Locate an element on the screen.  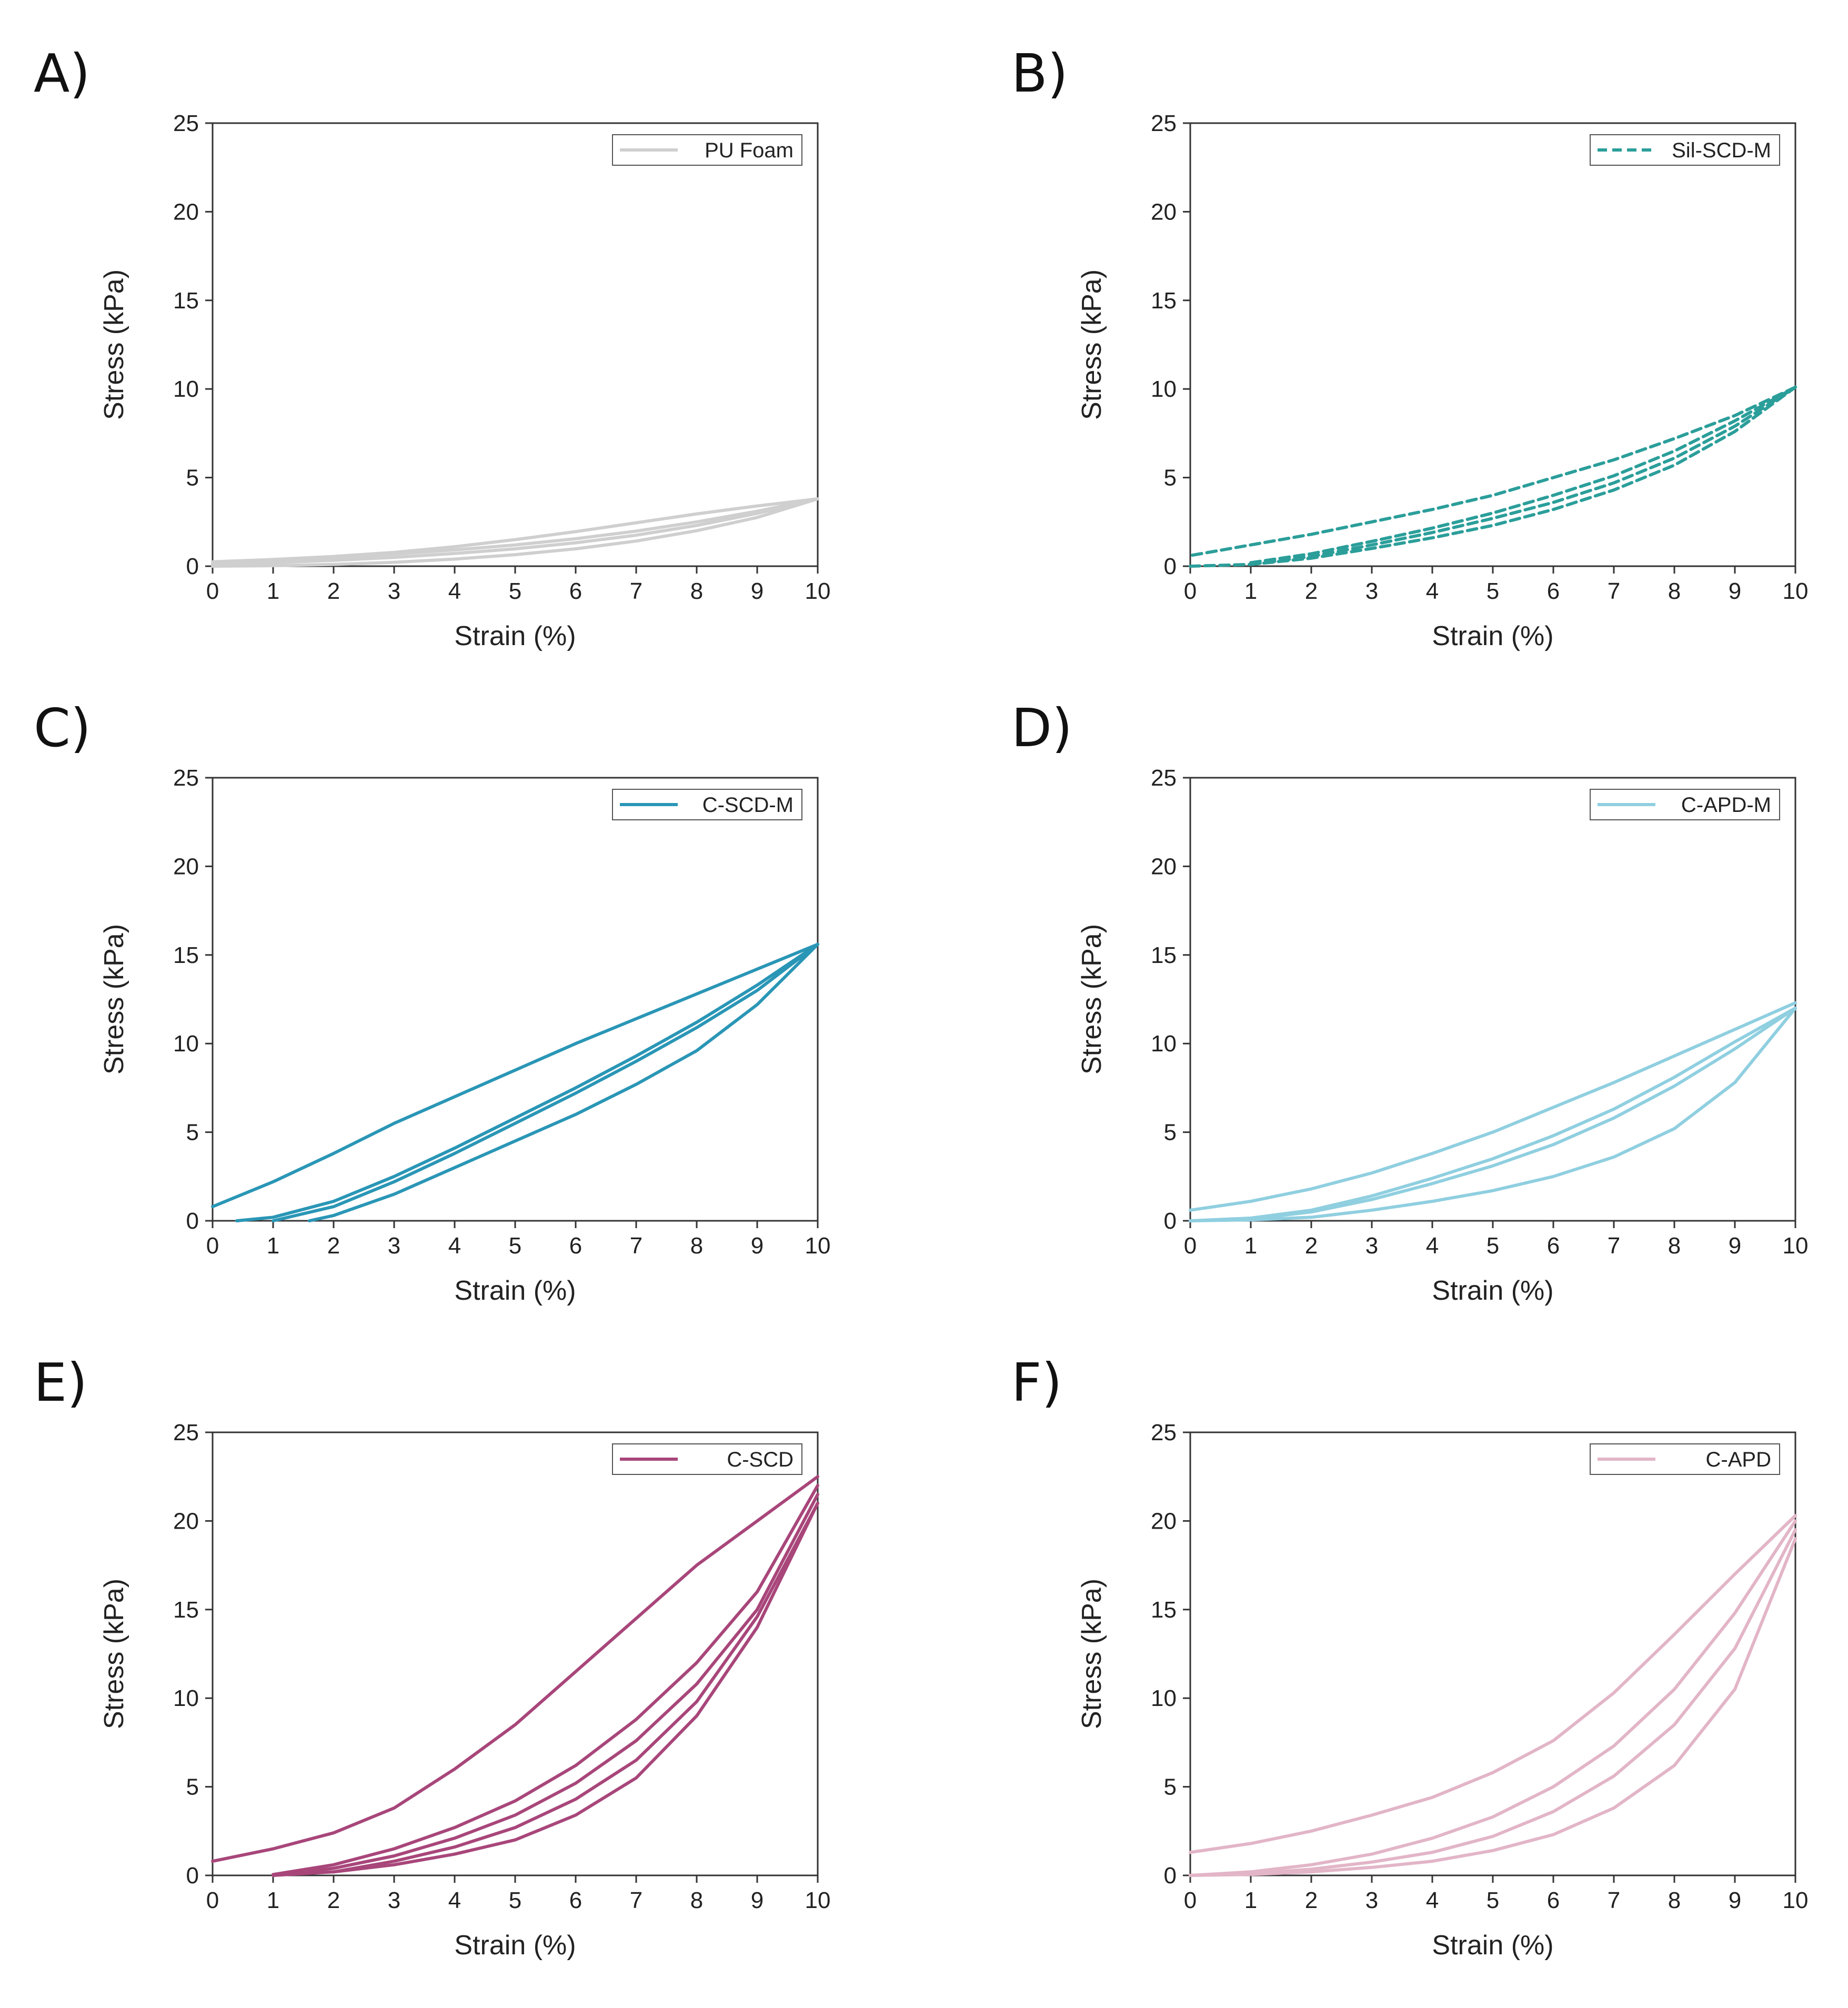
legend: C-SCD-M is located at coordinates (707, 804).